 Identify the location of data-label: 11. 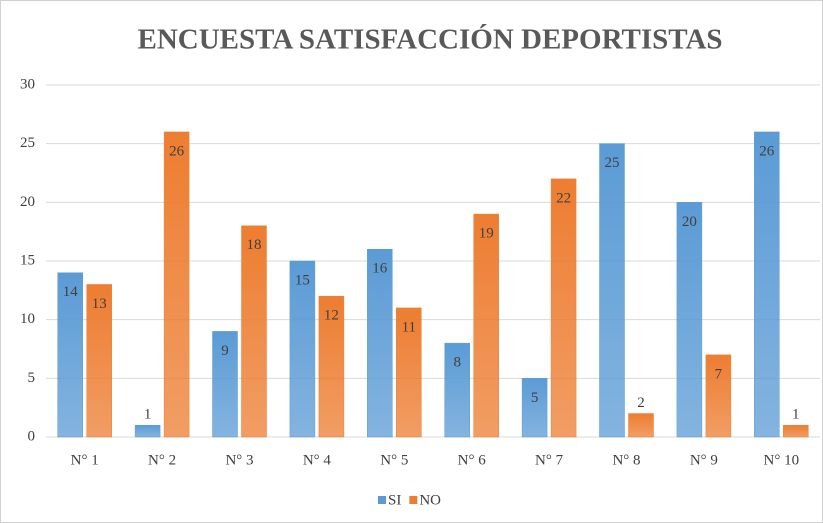
(409, 327).